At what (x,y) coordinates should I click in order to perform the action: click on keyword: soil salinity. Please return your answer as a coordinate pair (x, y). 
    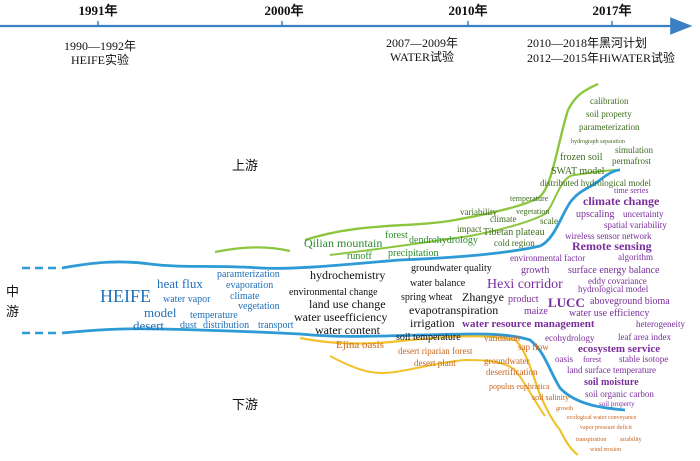
    Looking at the image, I should click on (550, 397).